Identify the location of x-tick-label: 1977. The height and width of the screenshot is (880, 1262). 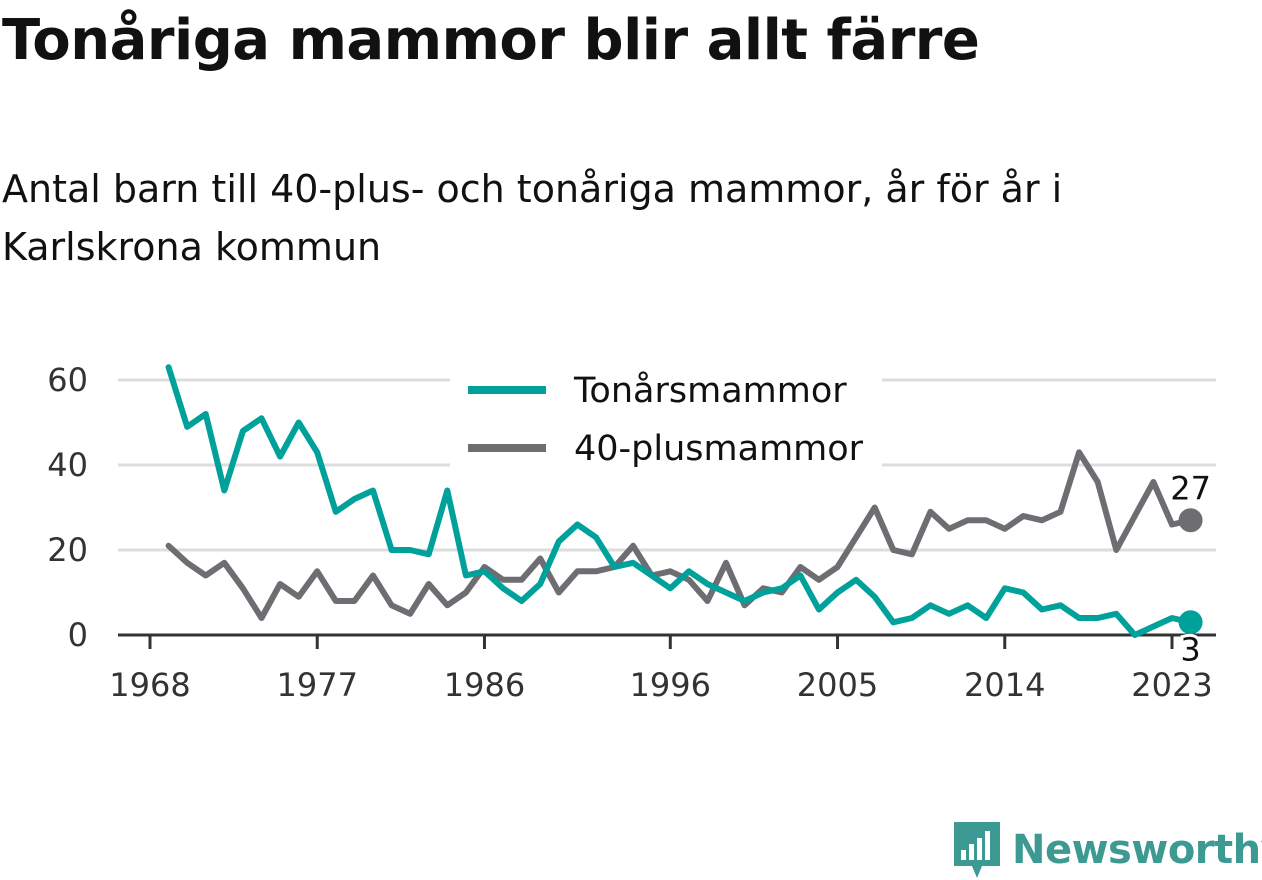
(317, 685).